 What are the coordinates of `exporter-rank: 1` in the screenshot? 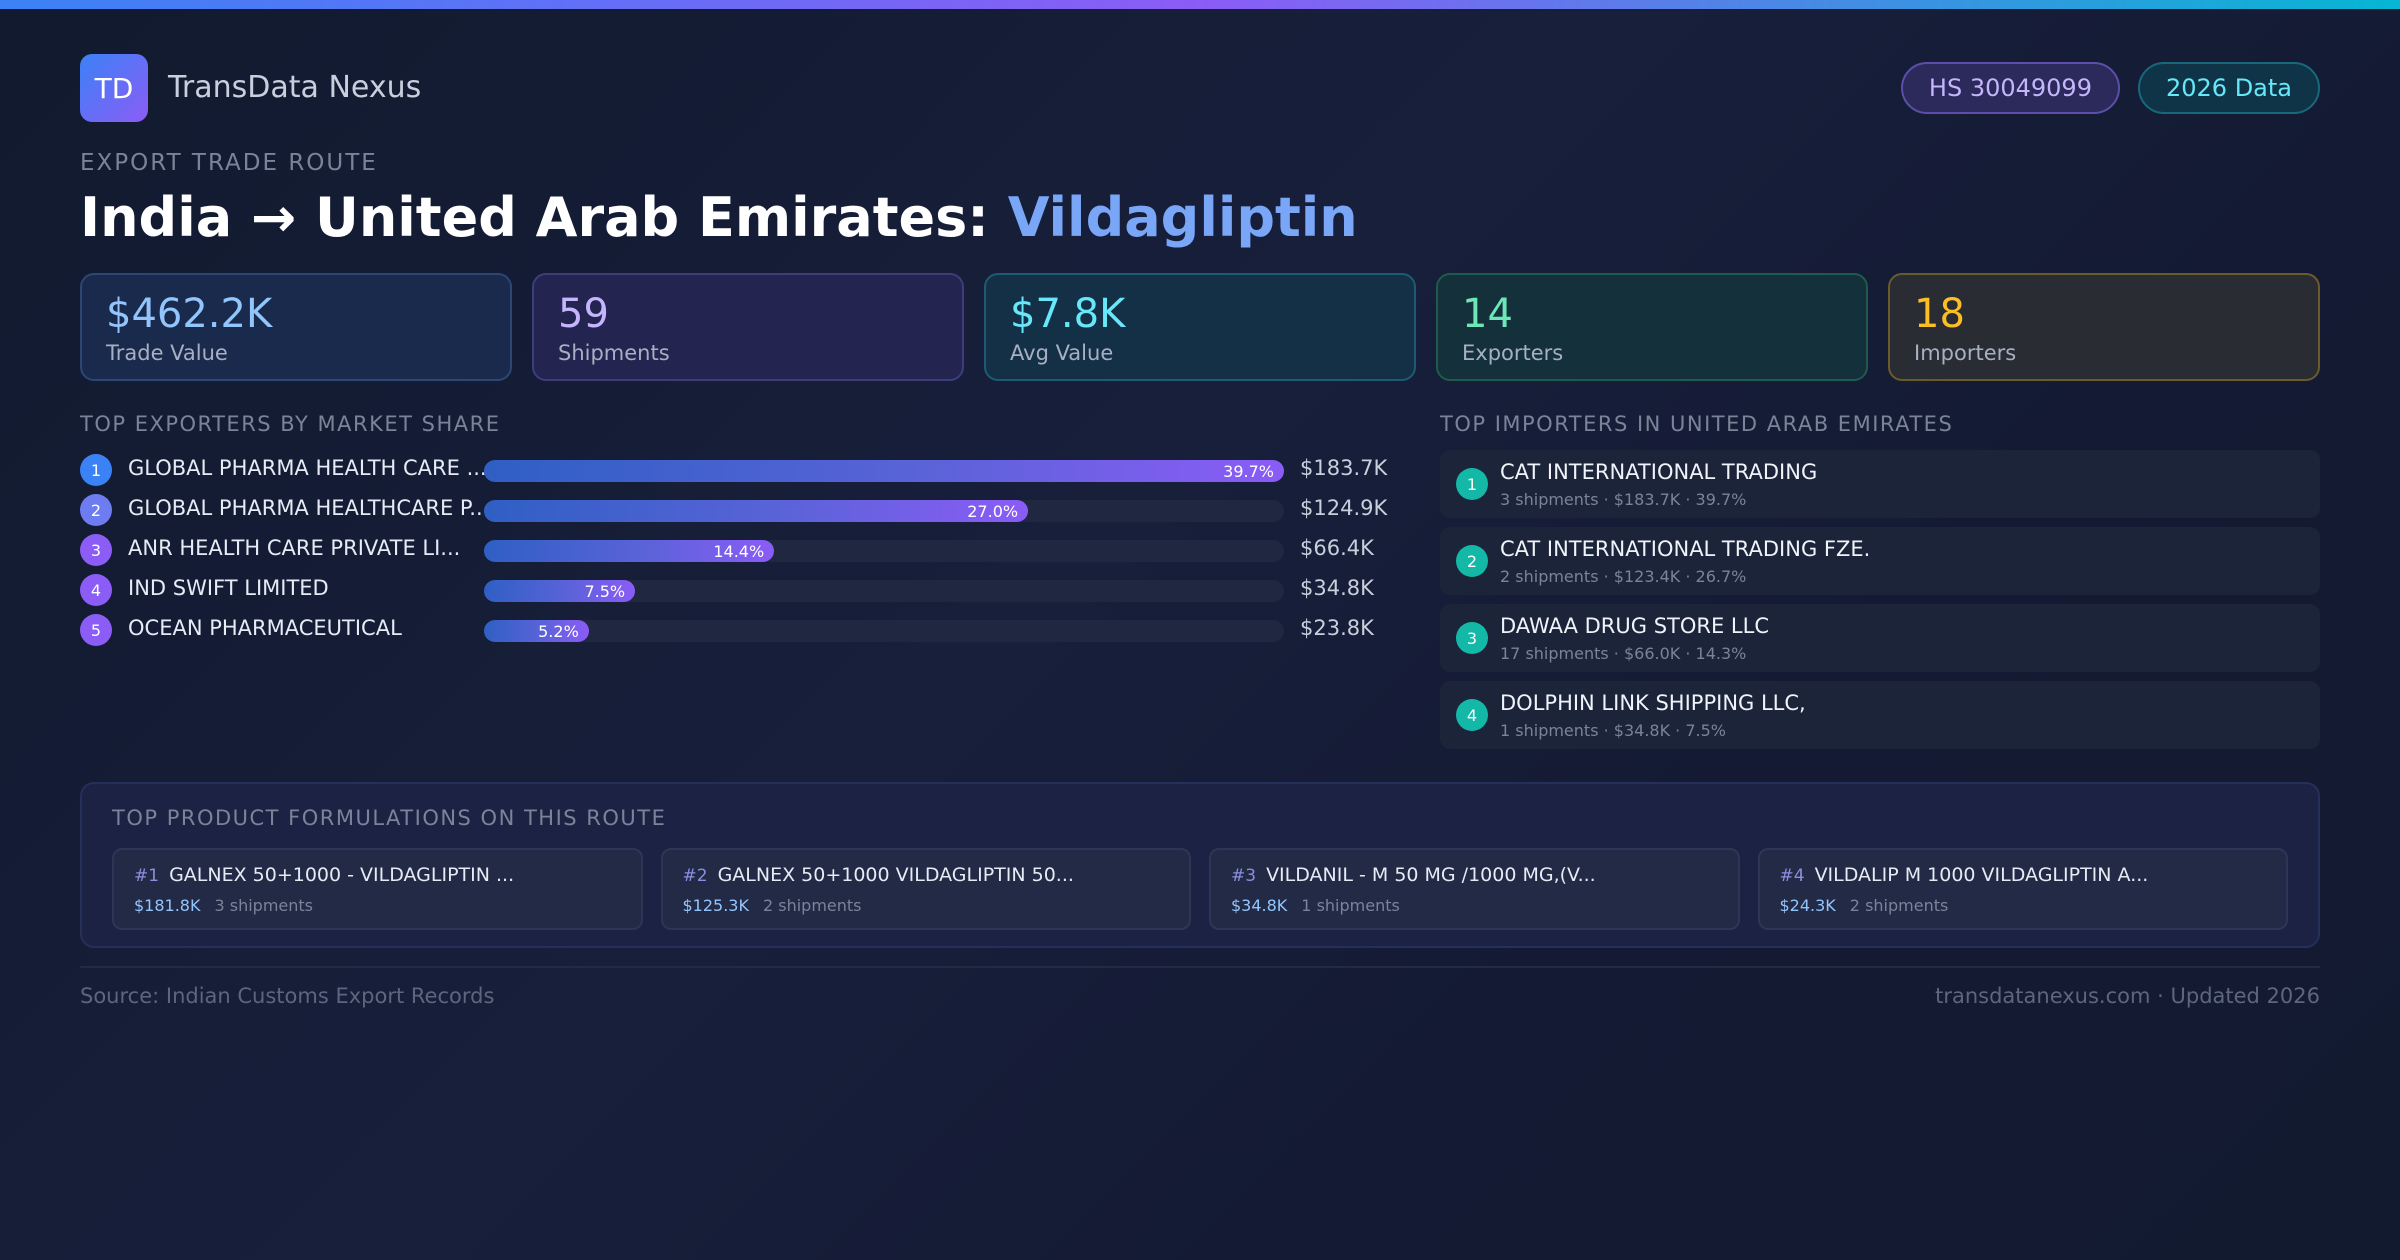 It's located at (96, 470).